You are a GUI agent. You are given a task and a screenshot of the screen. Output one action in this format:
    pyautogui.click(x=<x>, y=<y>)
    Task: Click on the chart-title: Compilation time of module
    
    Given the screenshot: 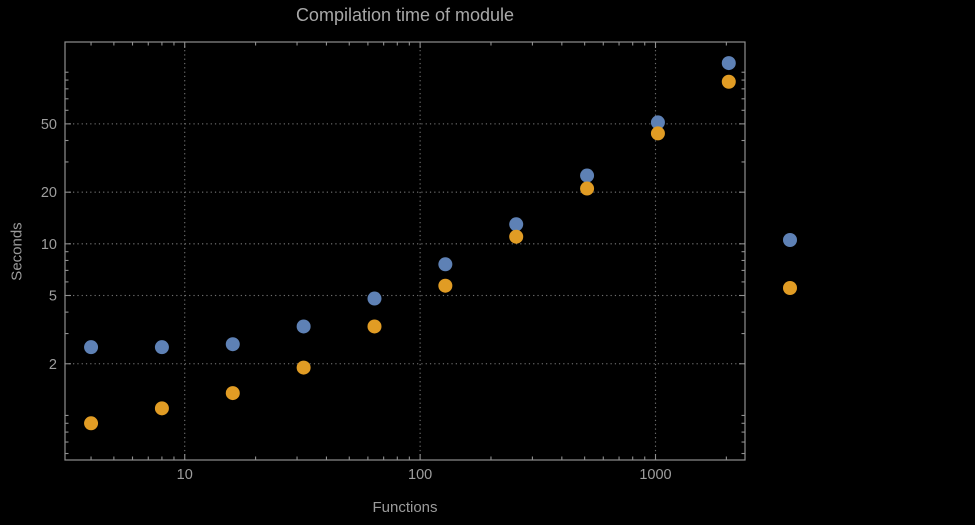 What is the action you would take?
    pyautogui.click(x=405, y=15)
    